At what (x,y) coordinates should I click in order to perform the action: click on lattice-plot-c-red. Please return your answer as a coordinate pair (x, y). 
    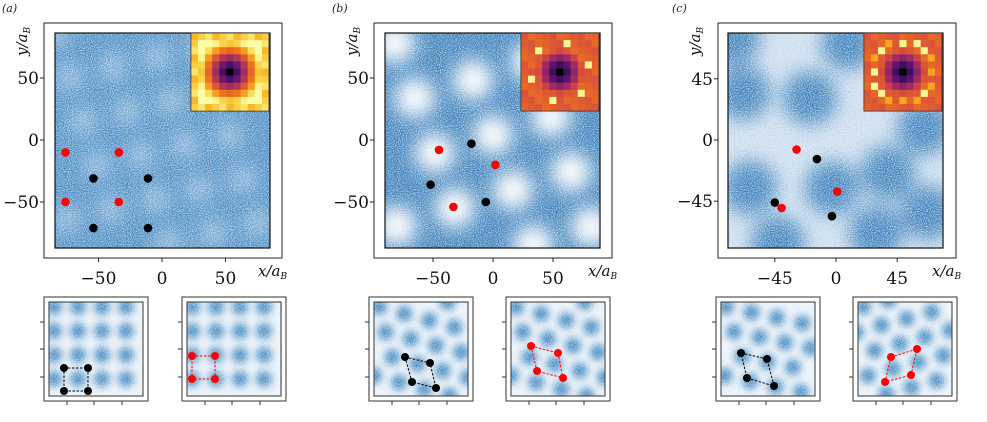
    Looking at the image, I should click on (903, 350).